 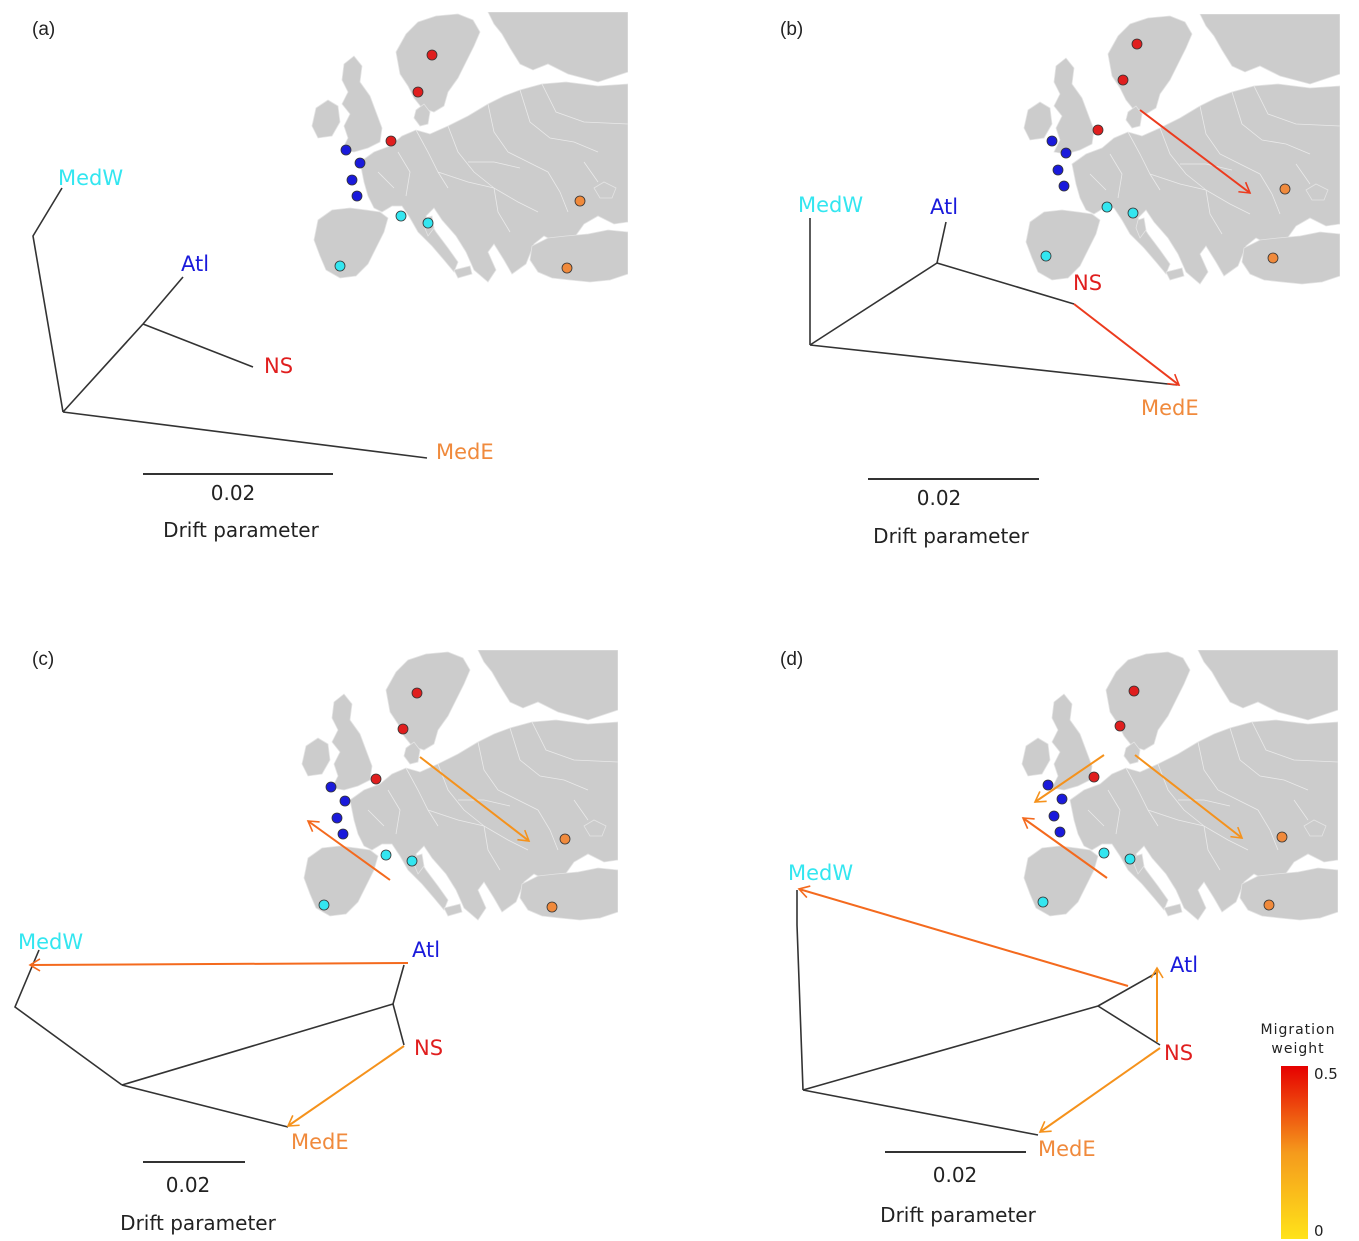 I want to click on tree-b, so click(x=993, y=302).